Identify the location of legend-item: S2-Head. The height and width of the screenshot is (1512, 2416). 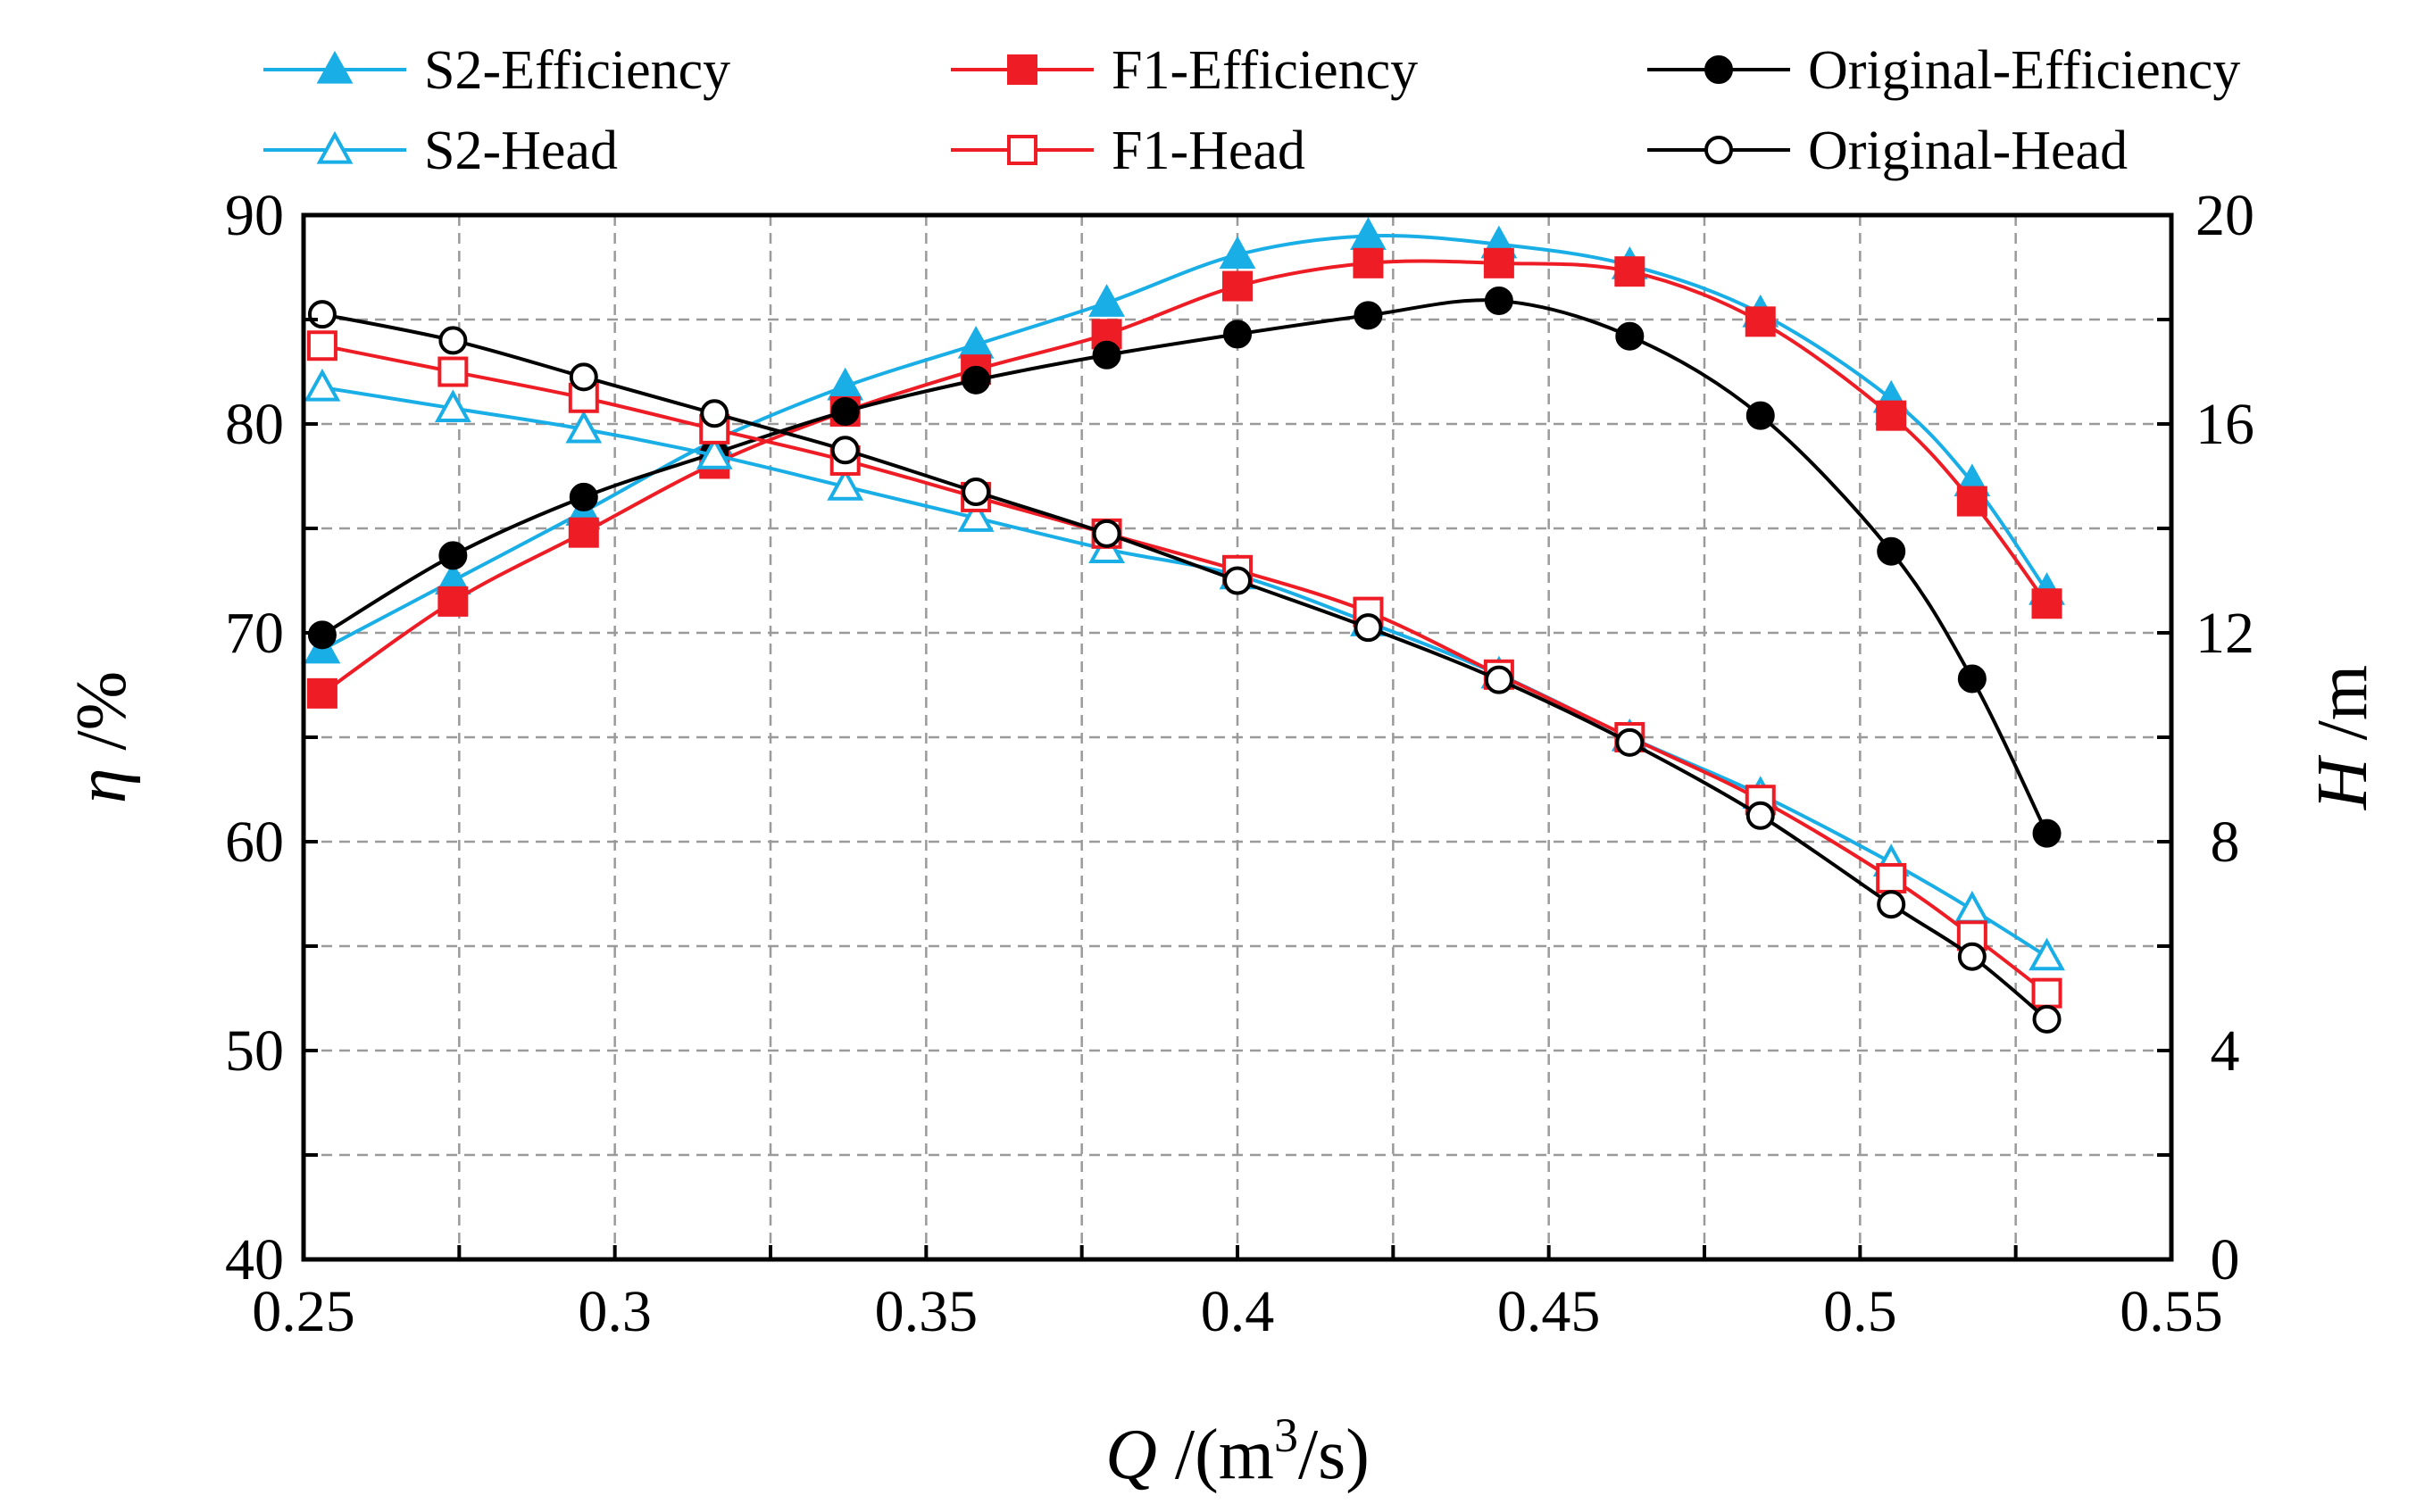
(440, 151).